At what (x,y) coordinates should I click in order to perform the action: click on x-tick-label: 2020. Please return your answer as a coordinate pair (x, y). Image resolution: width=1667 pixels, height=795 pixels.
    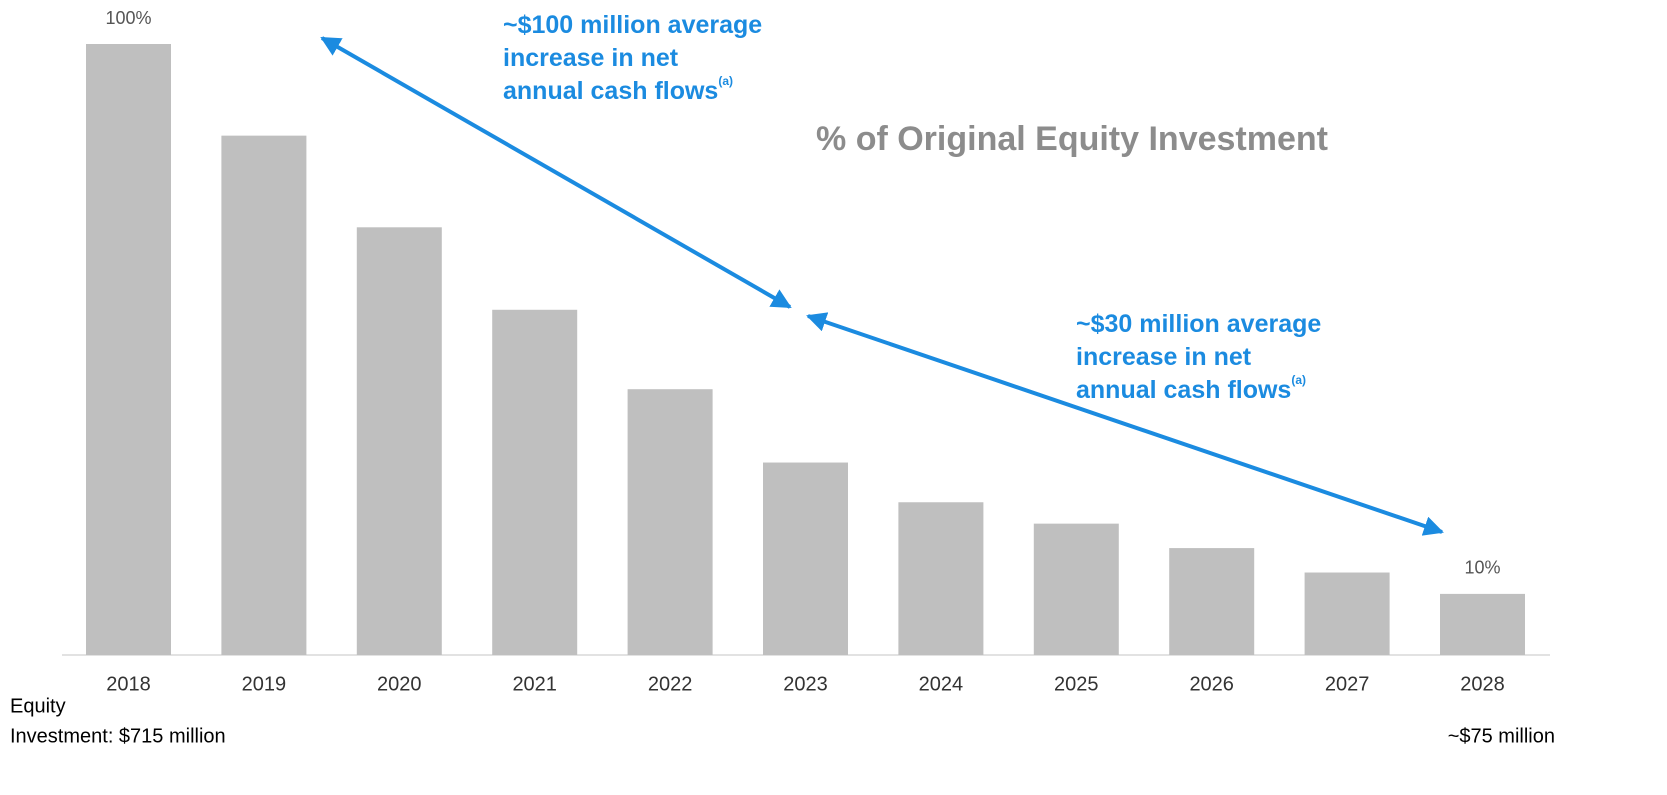
    Looking at the image, I should click on (399, 684).